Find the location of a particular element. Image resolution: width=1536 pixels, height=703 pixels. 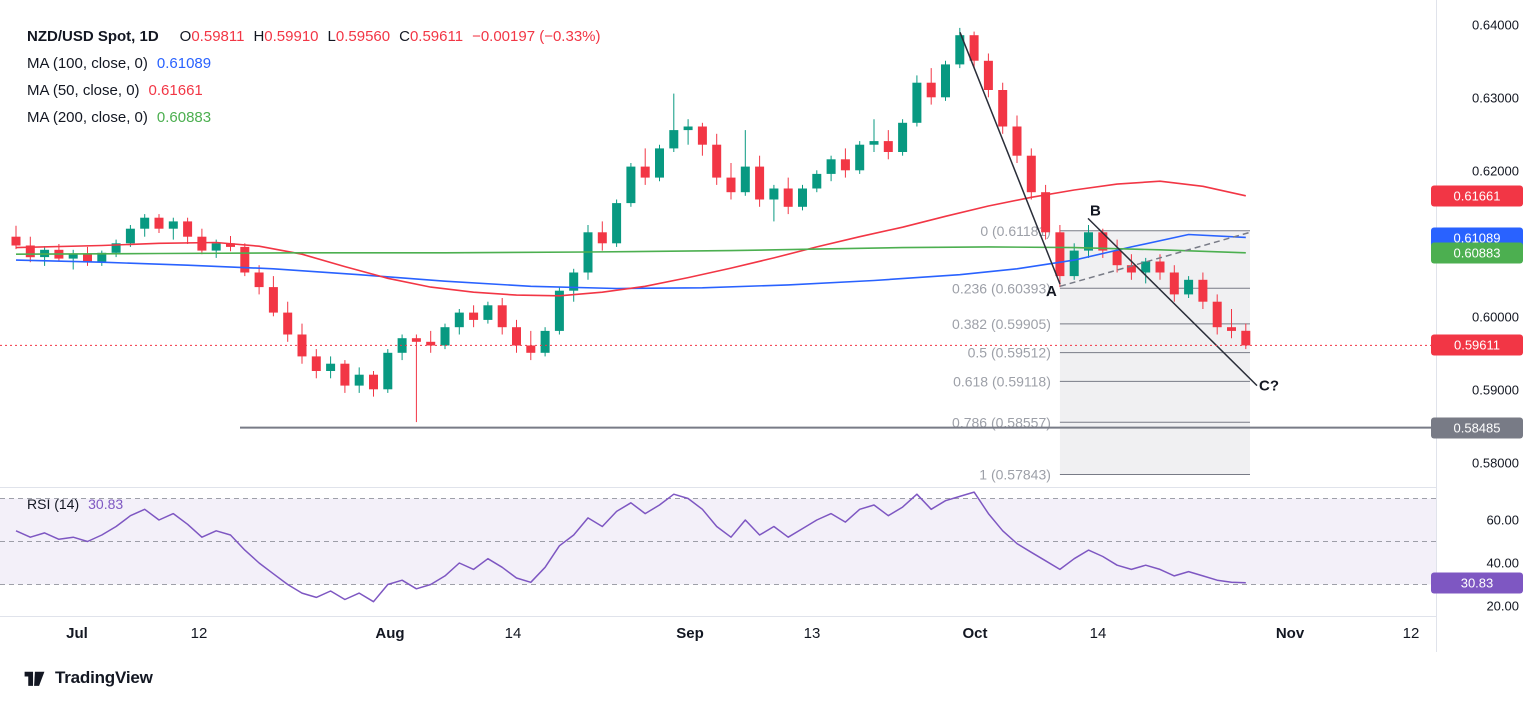

rsi-value: 30.83 is located at coordinates (106, 504).